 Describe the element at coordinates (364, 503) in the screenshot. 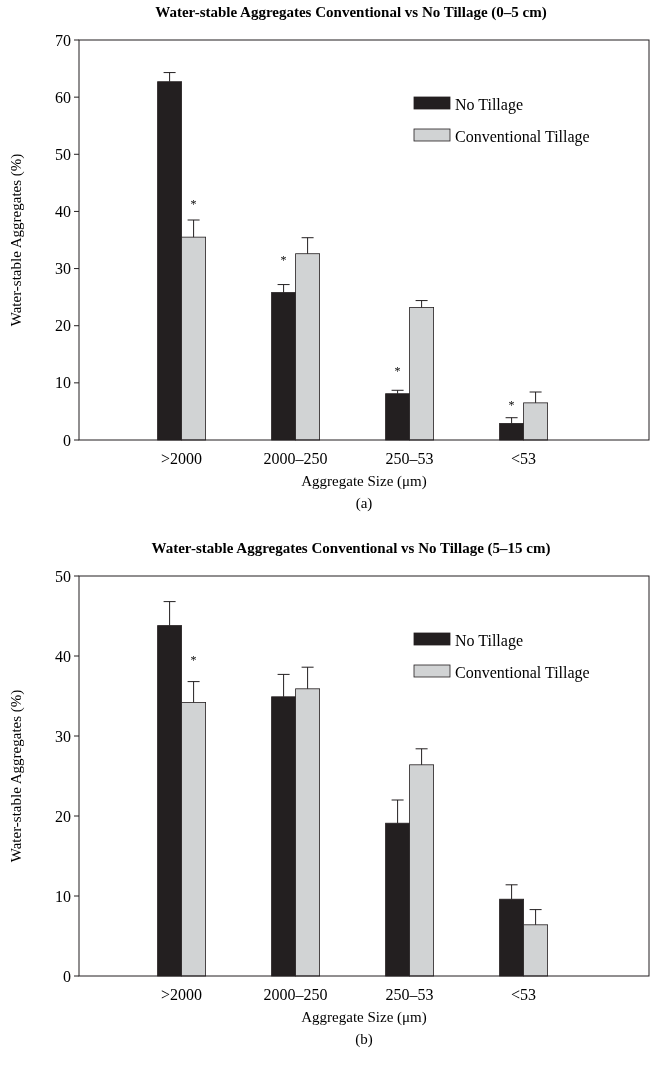

I see `text: (a)` at that location.